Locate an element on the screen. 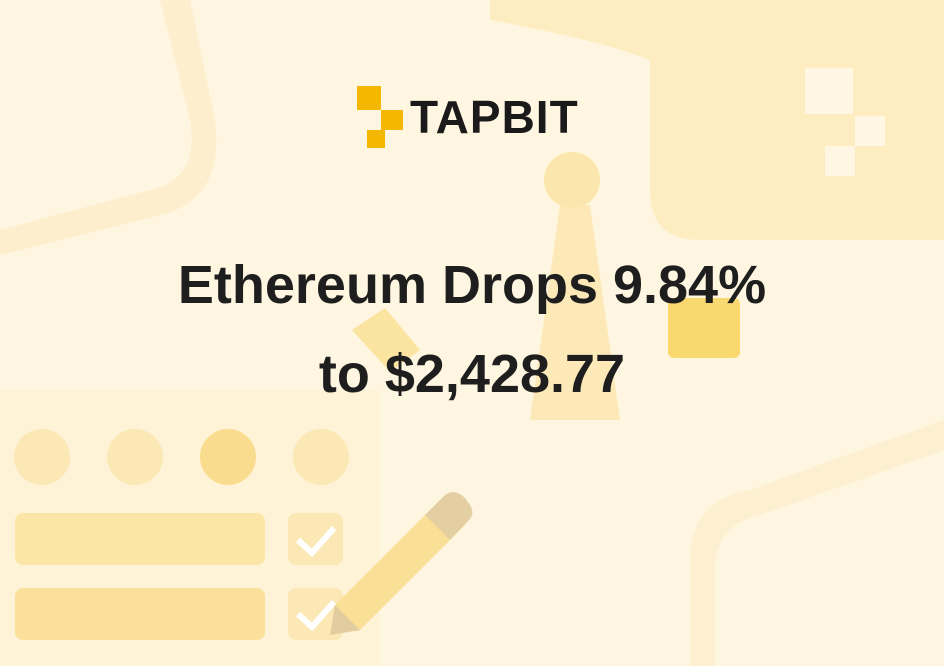 Image resolution: width=944 pixels, height=666 pixels. headline: Ethereum Drops 9.84% is located at coordinates (472, 285).